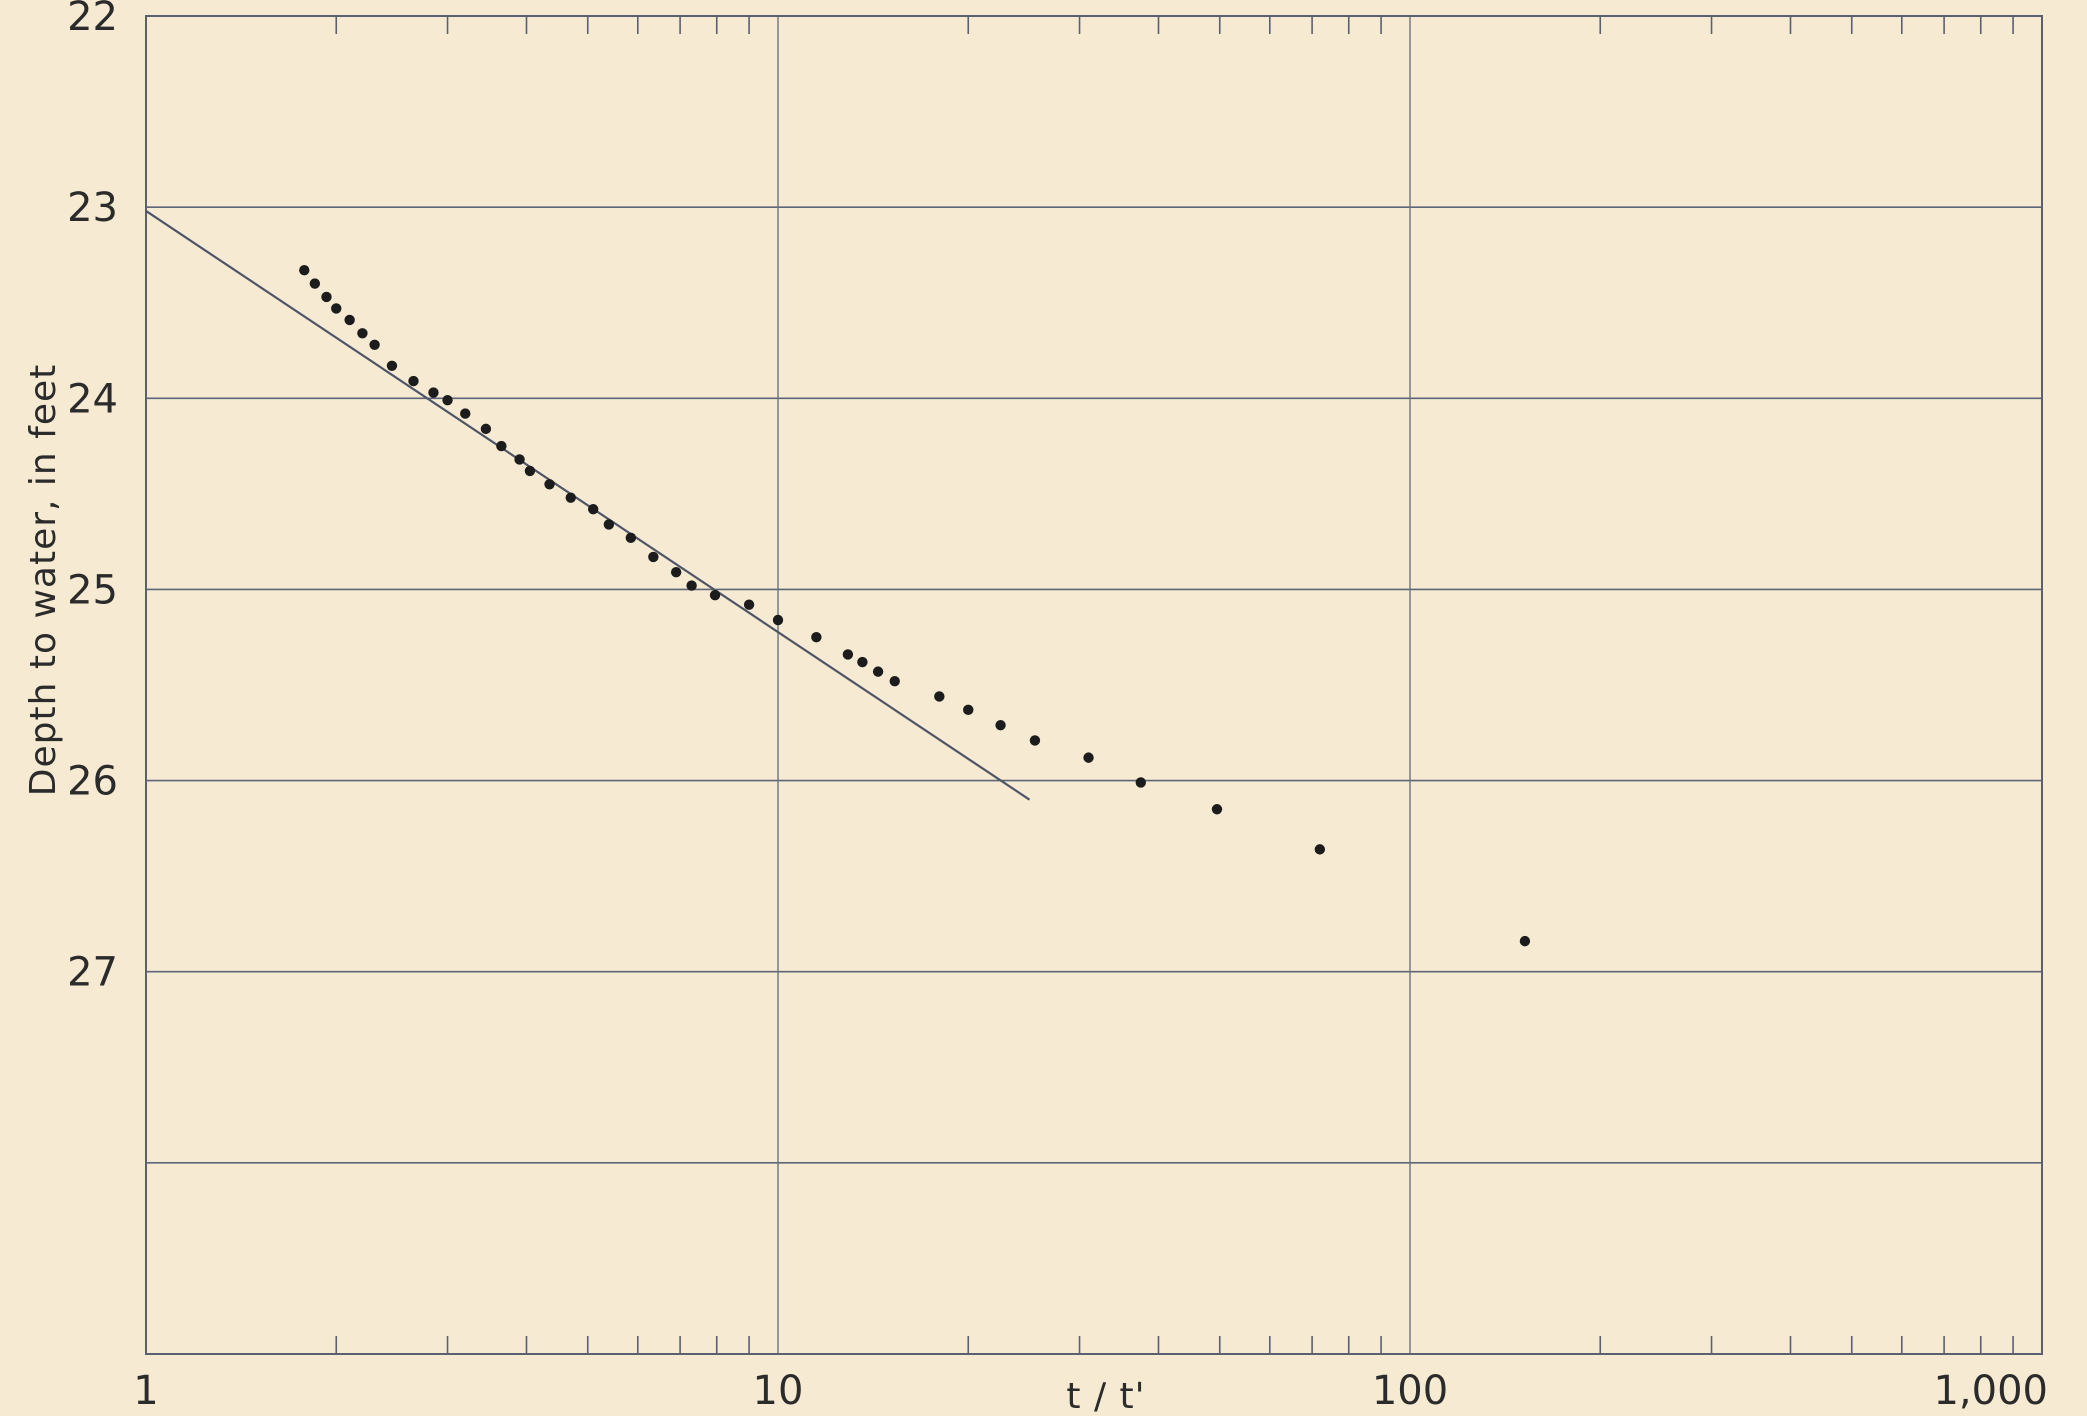 The height and width of the screenshot is (1416, 2087). I want to click on y-tick-label: 22, so click(92, 20).